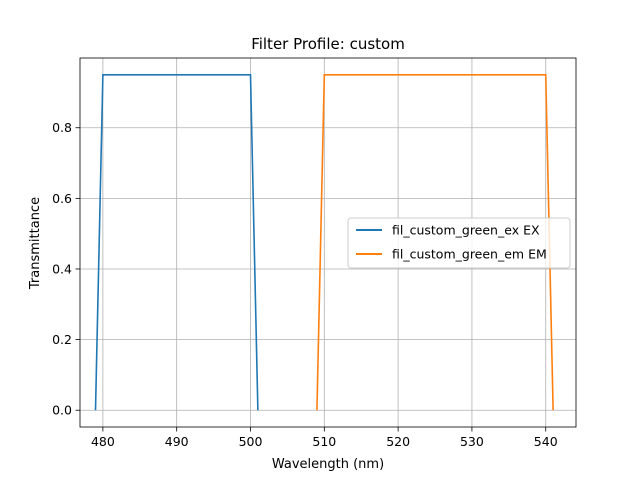  Describe the element at coordinates (546, 441) in the screenshot. I see `x-tick-label: 540` at that location.